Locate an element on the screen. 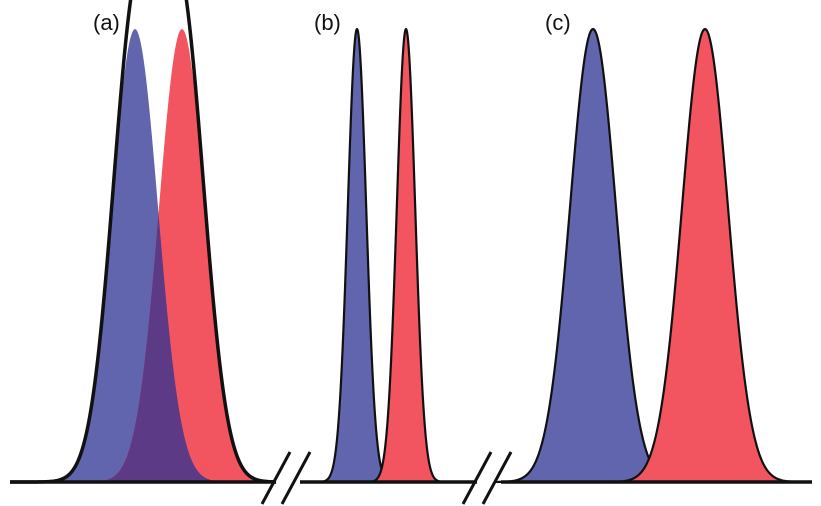 The height and width of the screenshot is (506, 821). panel-a-label: (a) is located at coordinates (106, 22).